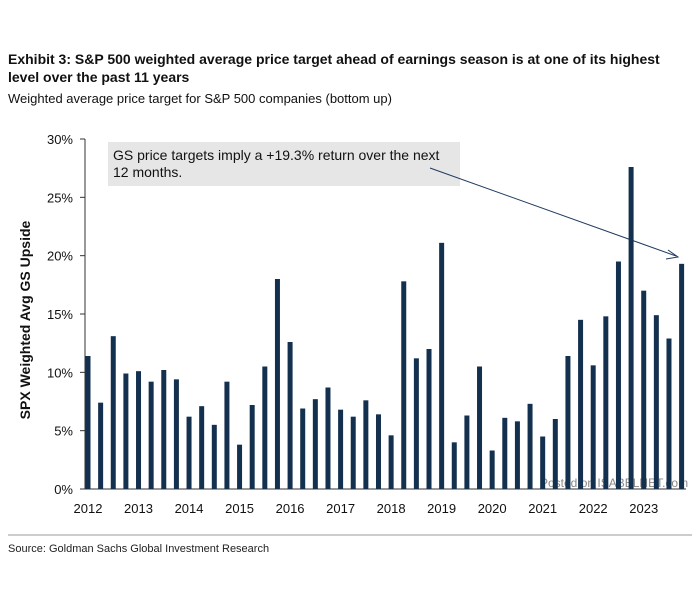 Image resolution: width=700 pixels, height=610 pixels. I want to click on y-tick-label: 5%, so click(63, 431).